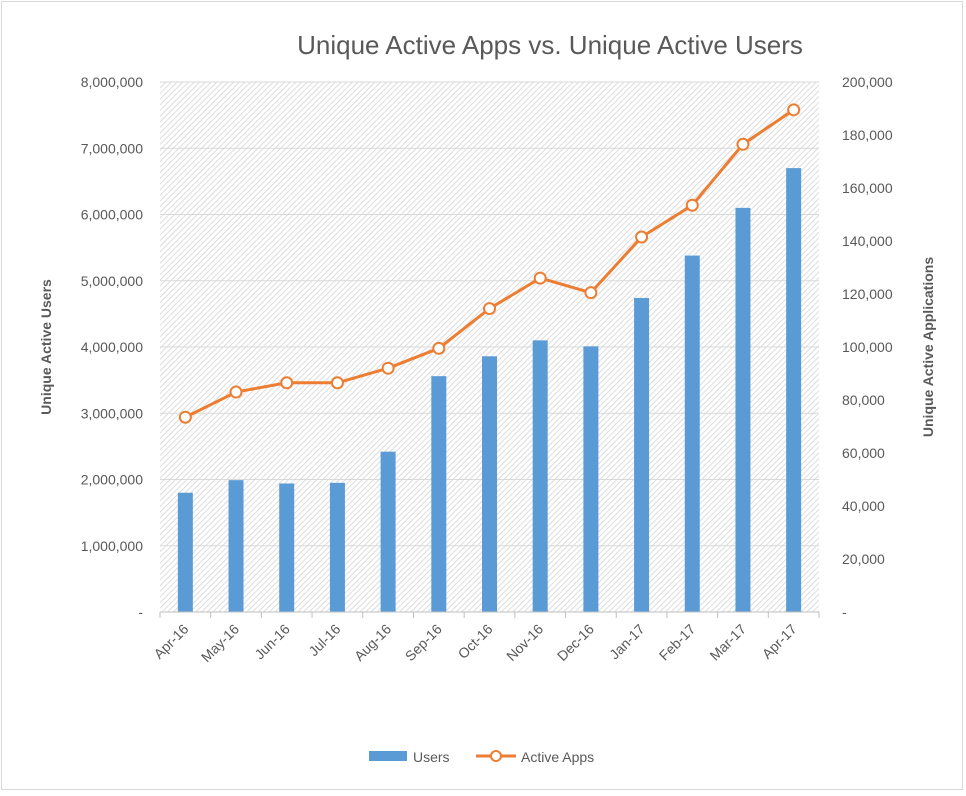  Describe the element at coordinates (112, 281) in the screenshot. I see `left-tick-label: 5,000,000` at that location.